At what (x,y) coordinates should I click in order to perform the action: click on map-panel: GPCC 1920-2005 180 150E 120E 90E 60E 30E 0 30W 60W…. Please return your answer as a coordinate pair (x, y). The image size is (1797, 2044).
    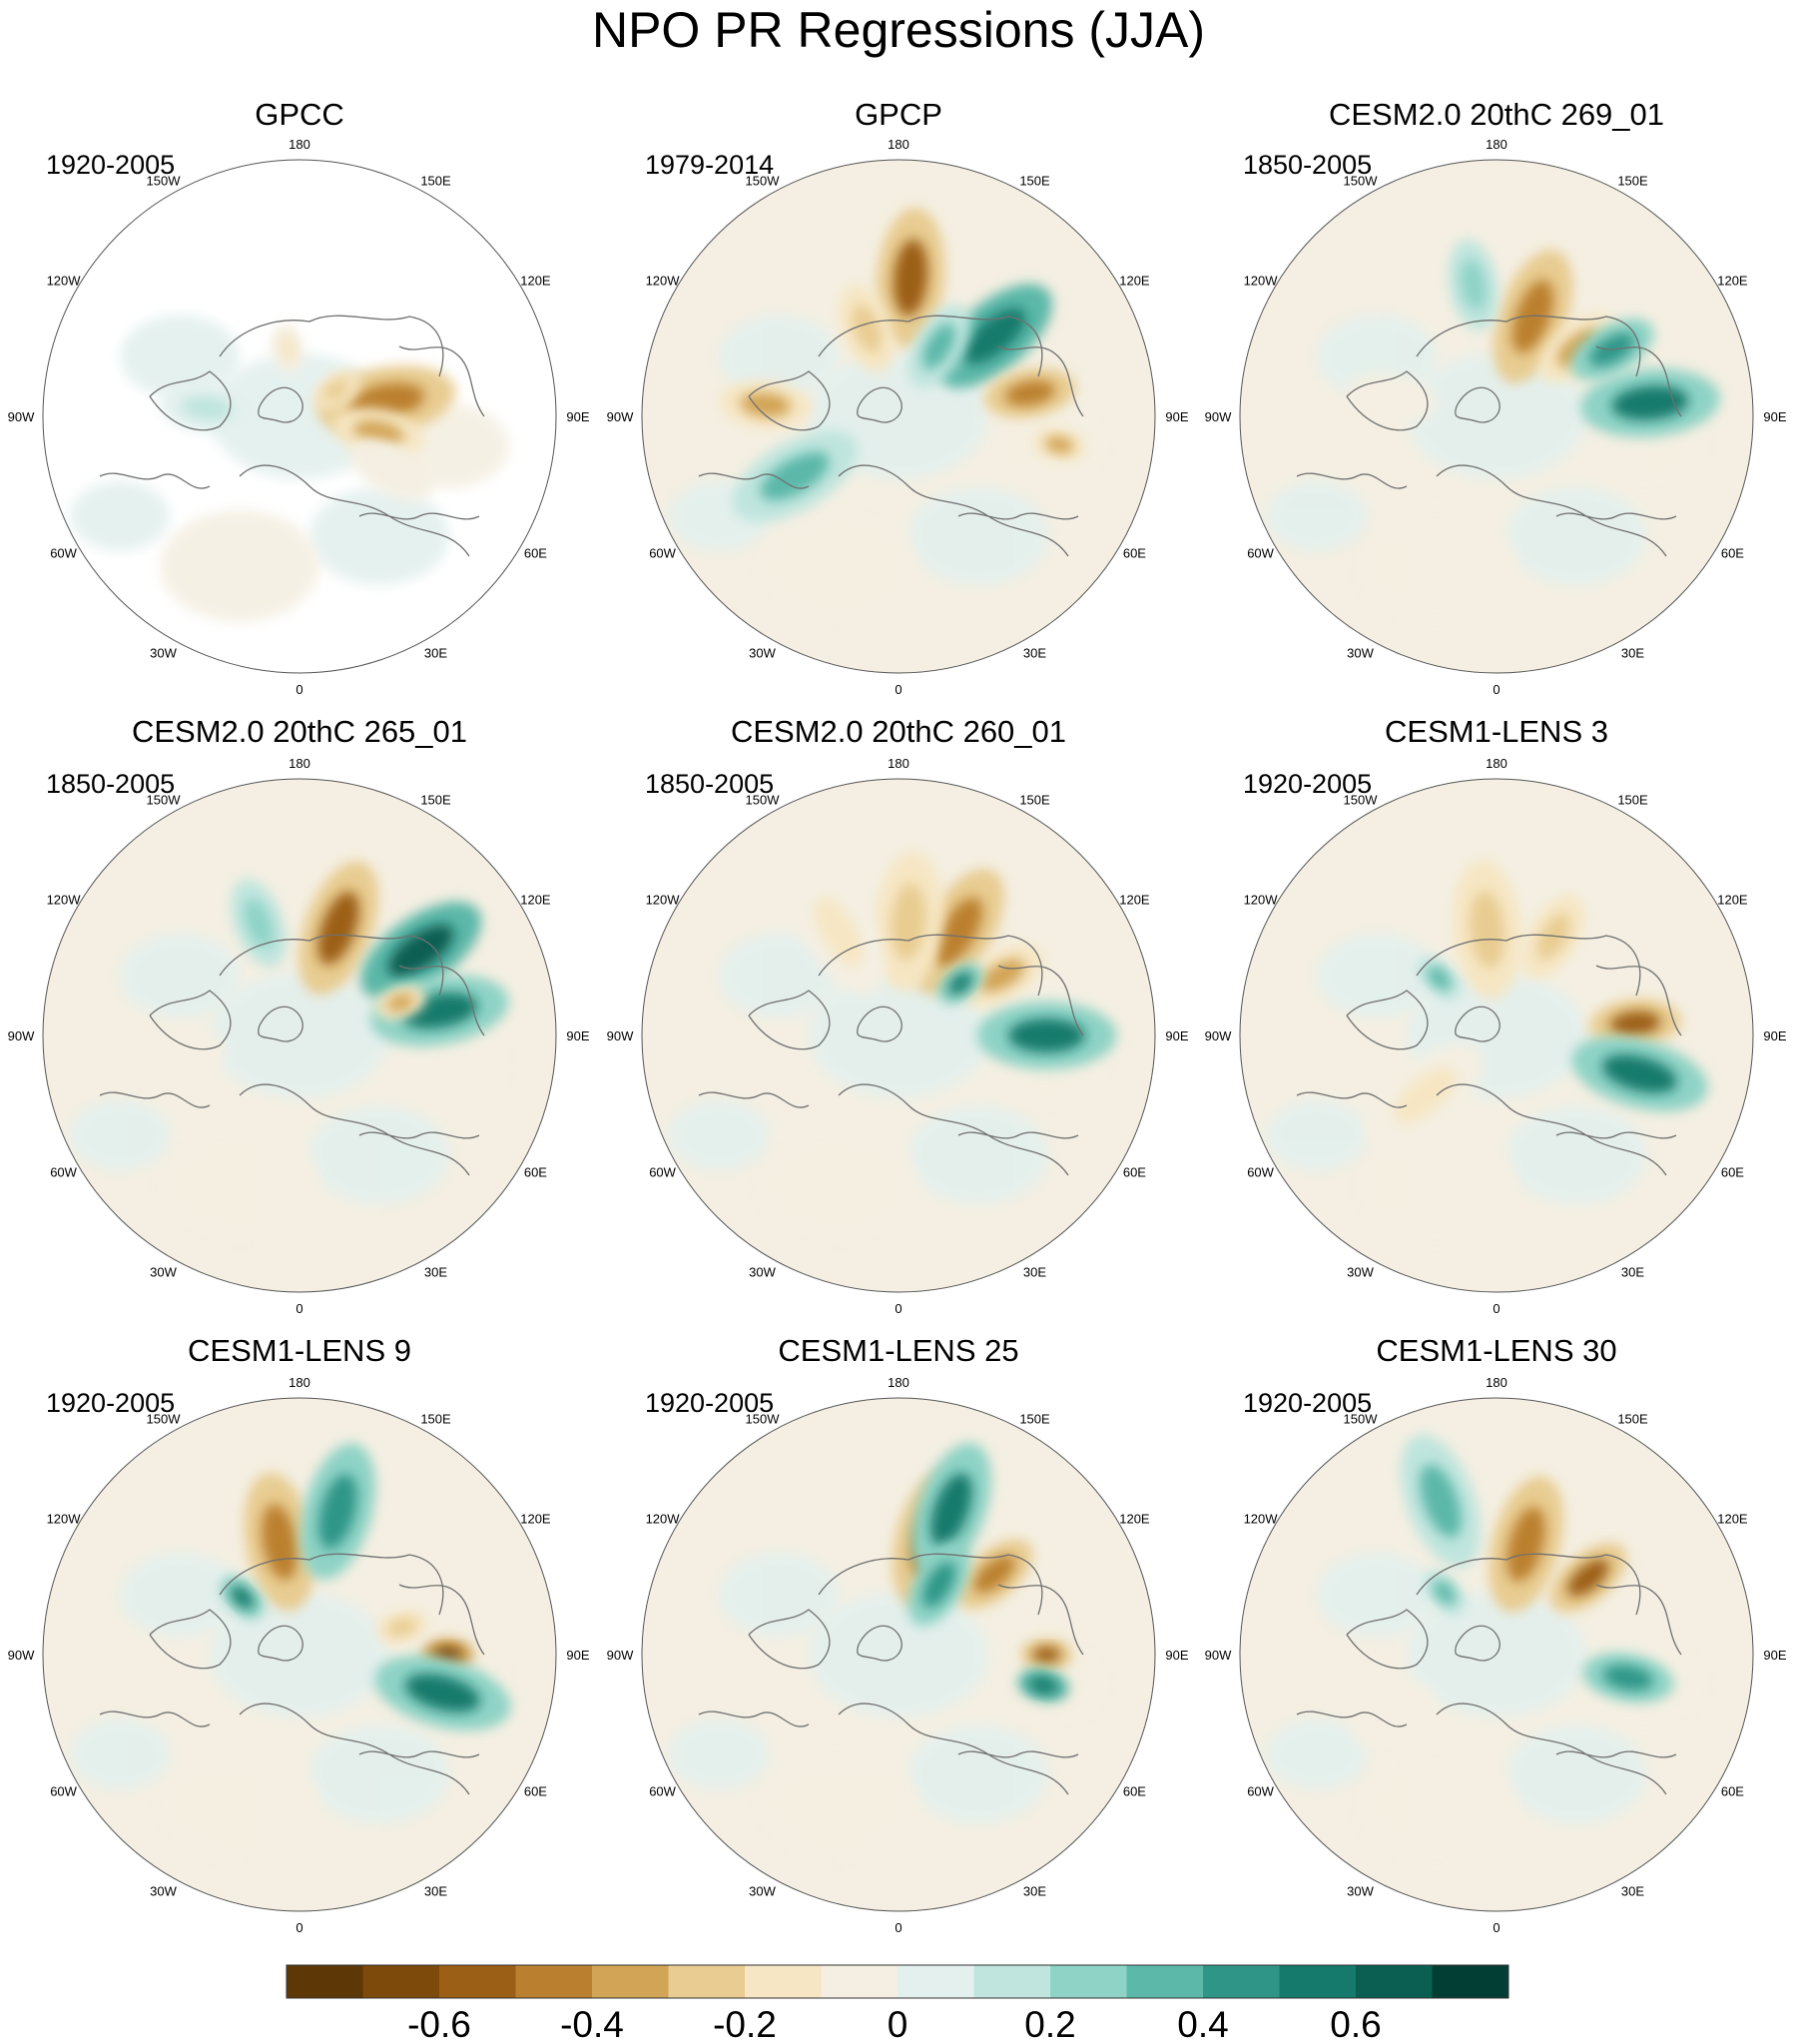
    Looking at the image, I should click on (299, 349).